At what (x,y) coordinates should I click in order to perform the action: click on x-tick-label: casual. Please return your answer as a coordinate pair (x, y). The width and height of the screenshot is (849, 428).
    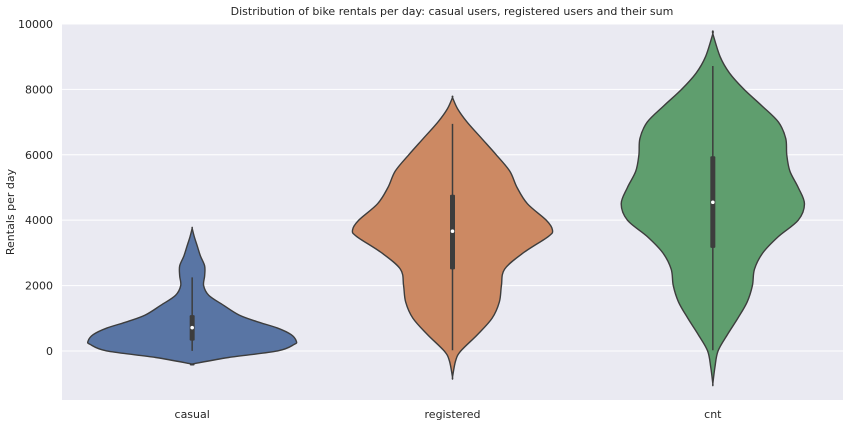
    Looking at the image, I should click on (192, 414).